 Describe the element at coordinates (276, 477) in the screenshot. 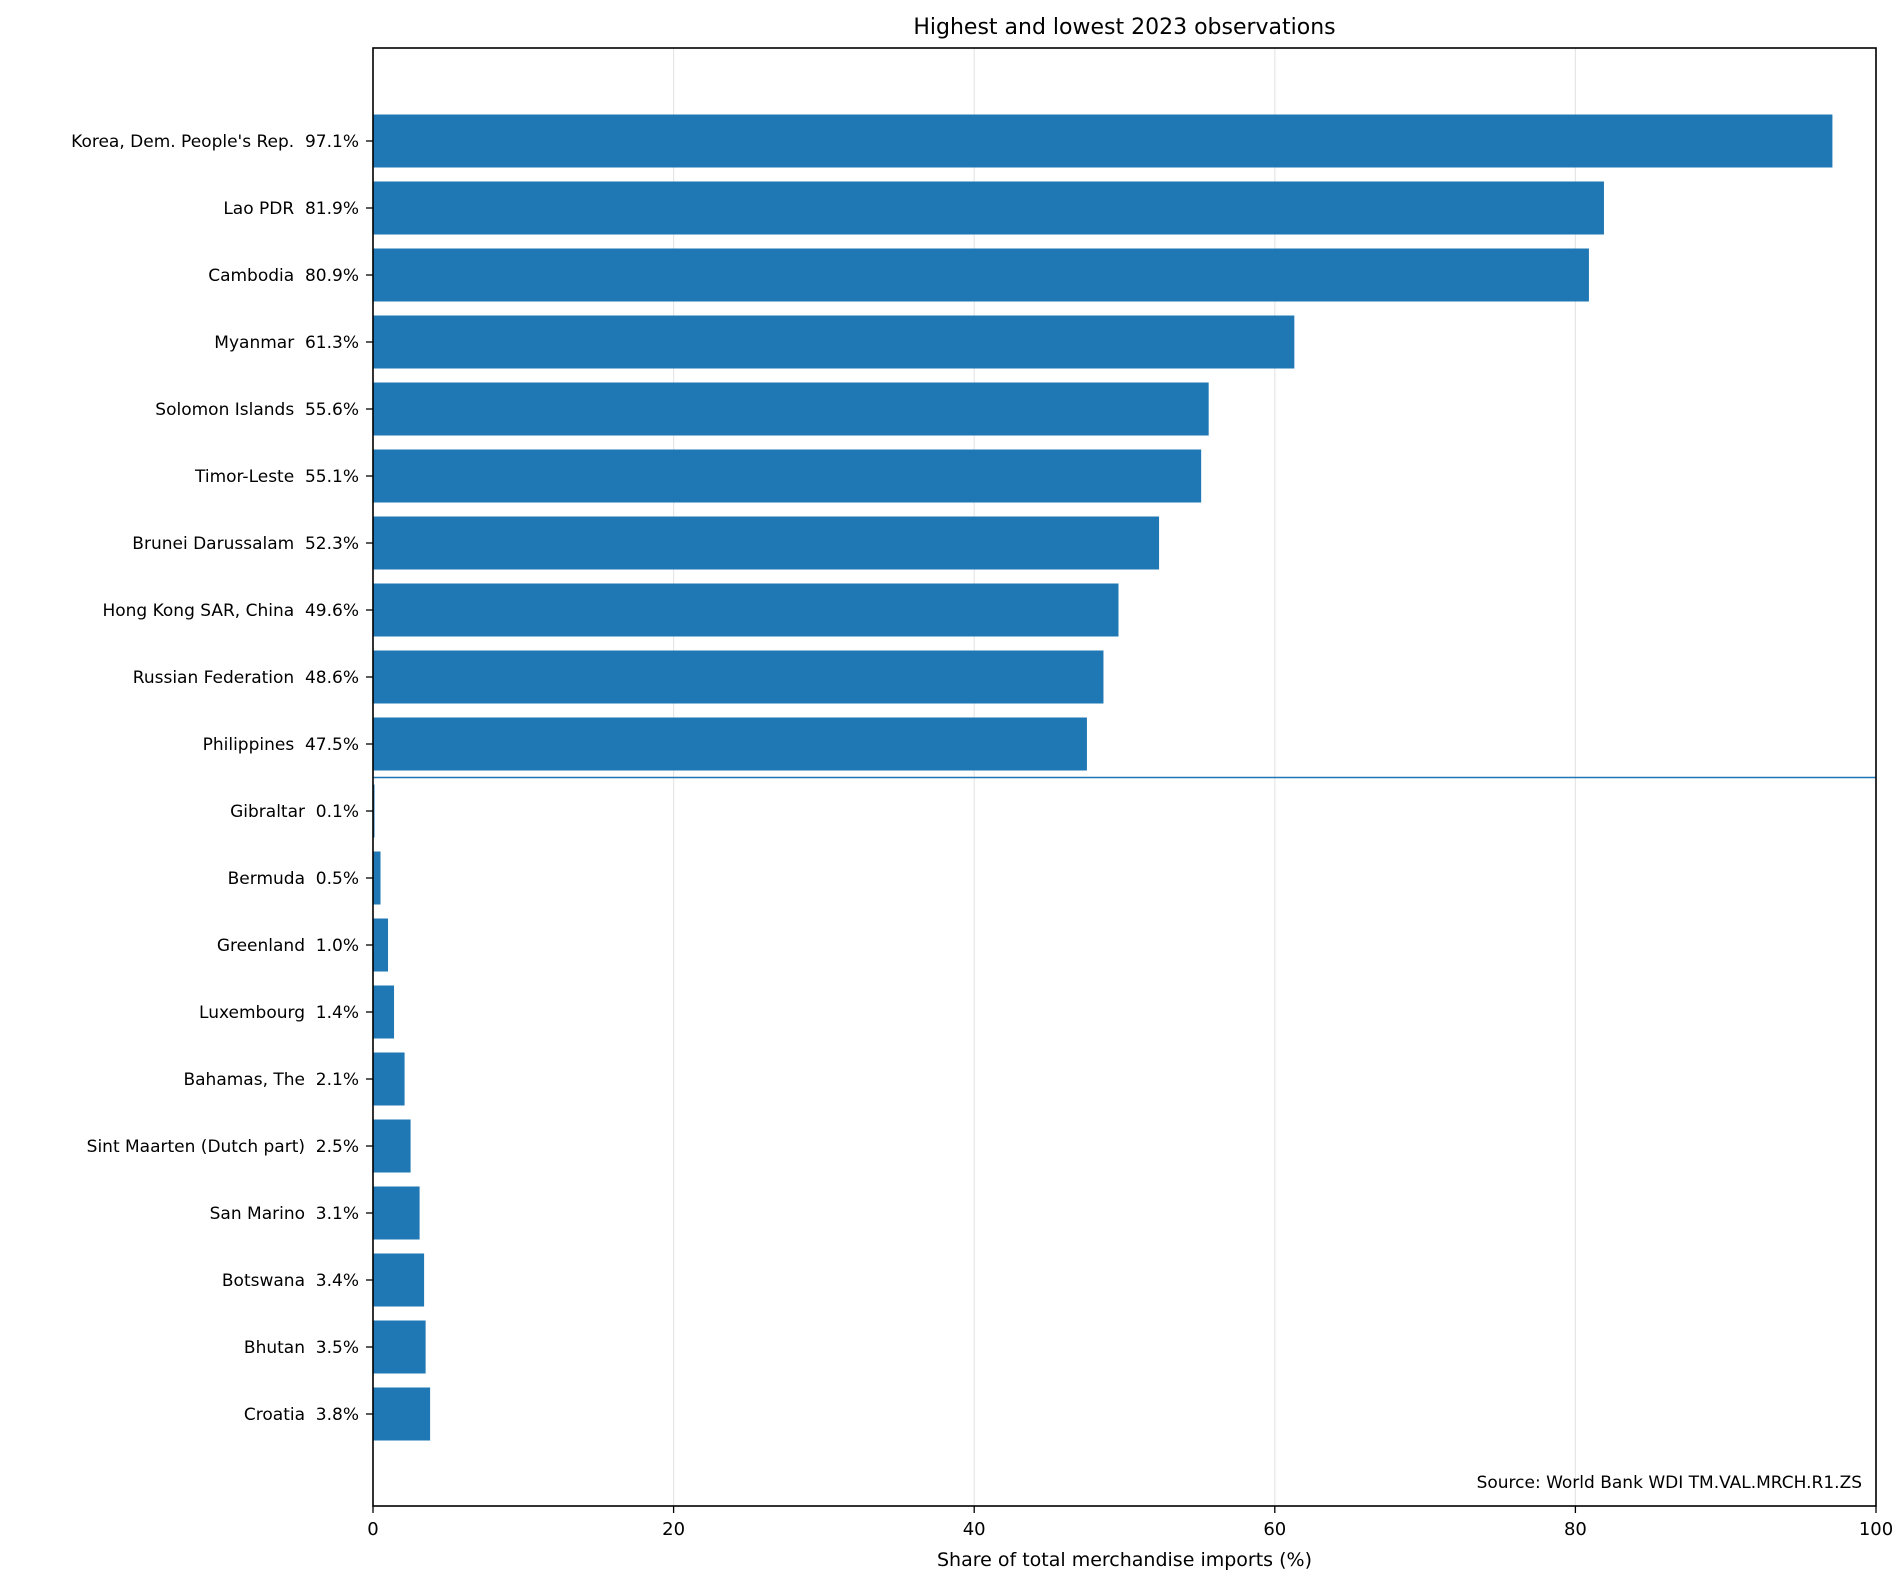

I see `category-label: Timor-Leste 55.1%` at that location.